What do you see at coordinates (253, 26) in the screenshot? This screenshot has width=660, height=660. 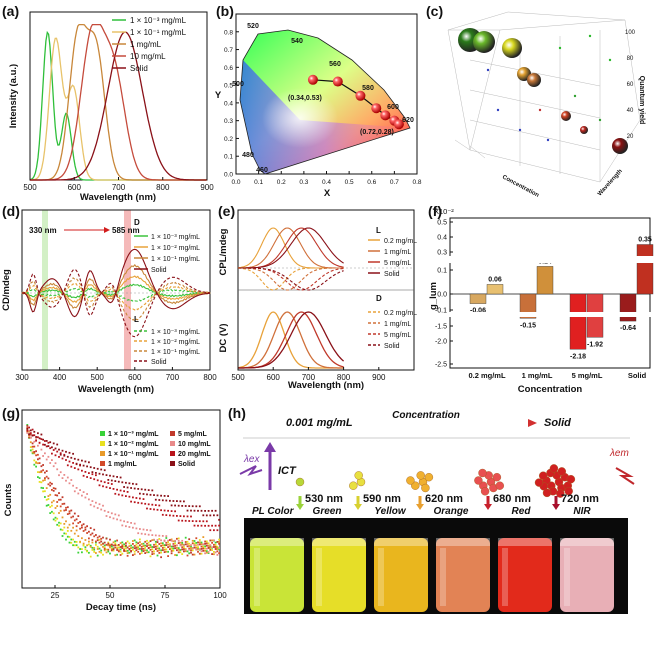 I see `wavelength-label: 520` at bounding box center [253, 26].